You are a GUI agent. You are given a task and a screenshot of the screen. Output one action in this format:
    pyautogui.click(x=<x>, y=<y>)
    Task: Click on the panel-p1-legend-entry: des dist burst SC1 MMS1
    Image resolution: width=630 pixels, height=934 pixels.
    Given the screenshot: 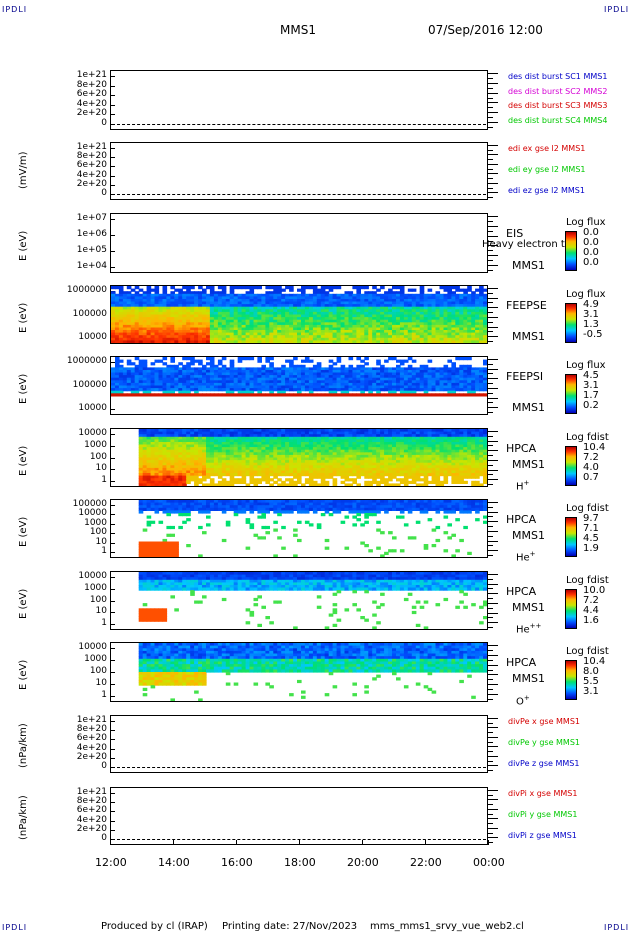 What is the action you would take?
    pyautogui.click(x=558, y=76)
    